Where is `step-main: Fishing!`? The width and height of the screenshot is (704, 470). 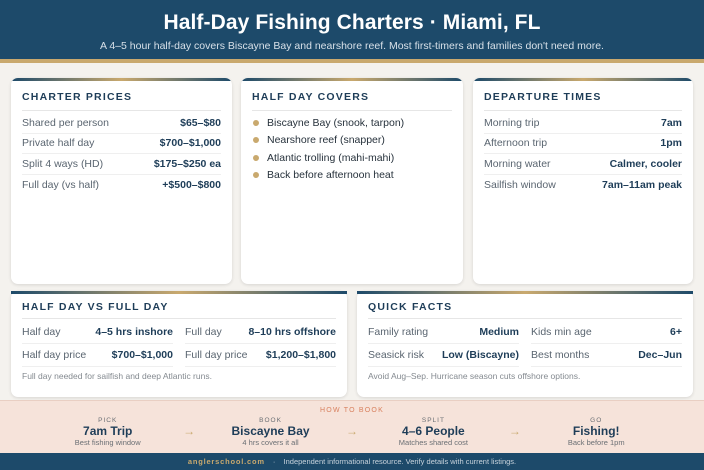
step-main: Fishing! is located at coordinates (596, 431).